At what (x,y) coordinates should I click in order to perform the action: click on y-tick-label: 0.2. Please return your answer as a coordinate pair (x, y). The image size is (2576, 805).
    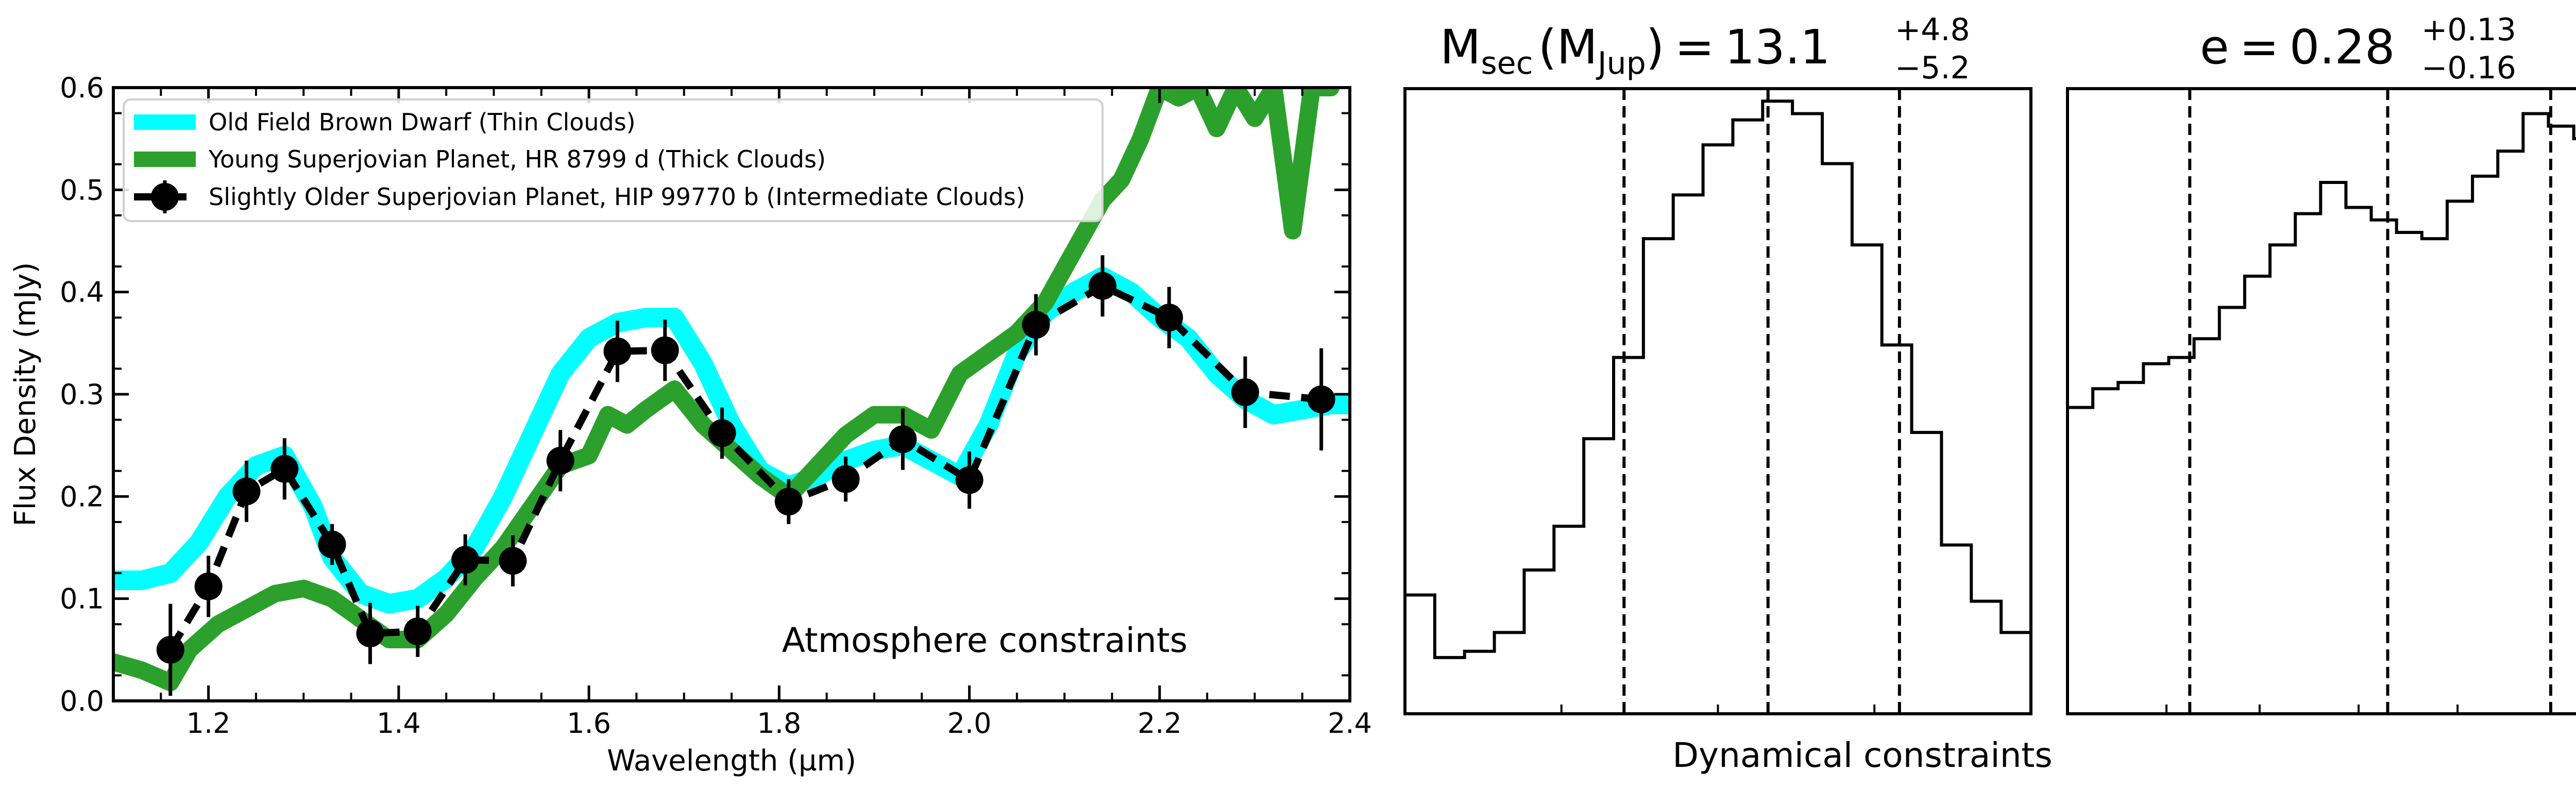
    Looking at the image, I should click on (82, 496).